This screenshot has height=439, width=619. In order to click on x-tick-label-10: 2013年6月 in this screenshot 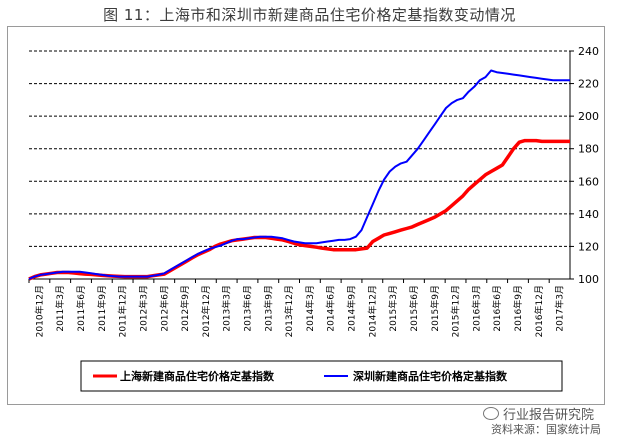, I will do `click(247, 308)`.